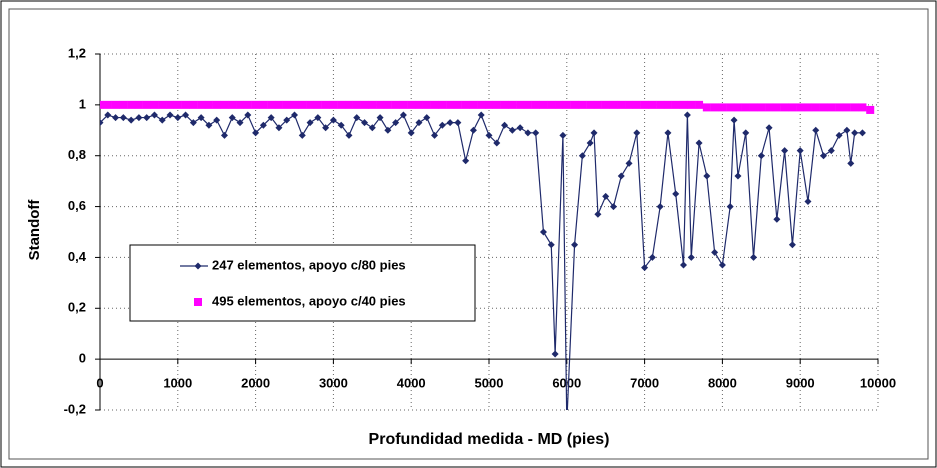 The height and width of the screenshot is (468, 937). What do you see at coordinates (489, 383) in the screenshot?
I see `x-tick-label: 5000` at bounding box center [489, 383].